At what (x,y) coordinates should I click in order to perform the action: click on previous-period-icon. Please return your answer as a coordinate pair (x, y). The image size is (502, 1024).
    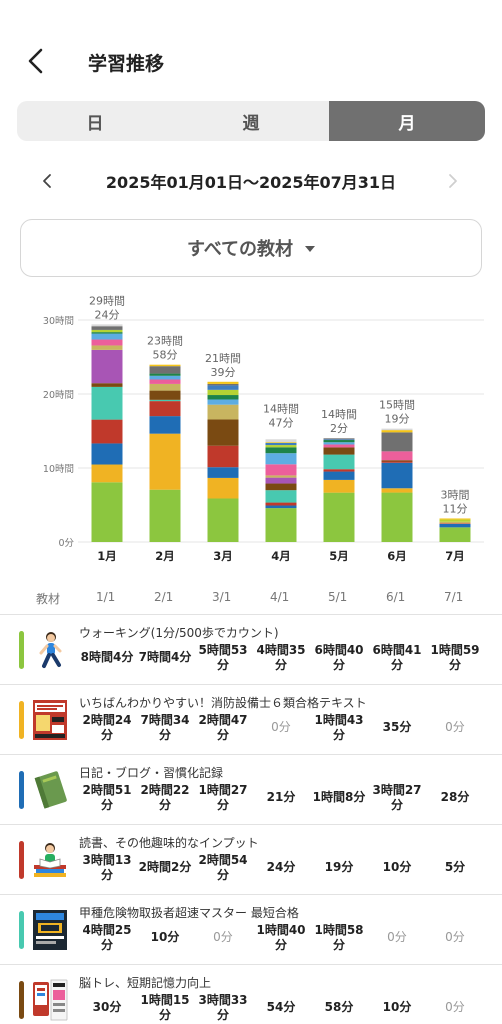
    Looking at the image, I should click on (47, 181).